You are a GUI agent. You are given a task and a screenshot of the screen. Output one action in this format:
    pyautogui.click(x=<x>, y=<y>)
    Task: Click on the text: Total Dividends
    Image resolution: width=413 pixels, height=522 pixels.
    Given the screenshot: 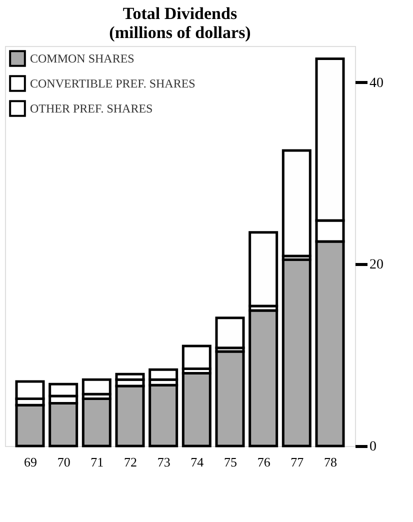 What is the action you would take?
    pyautogui.click(x=180, y=13)
    